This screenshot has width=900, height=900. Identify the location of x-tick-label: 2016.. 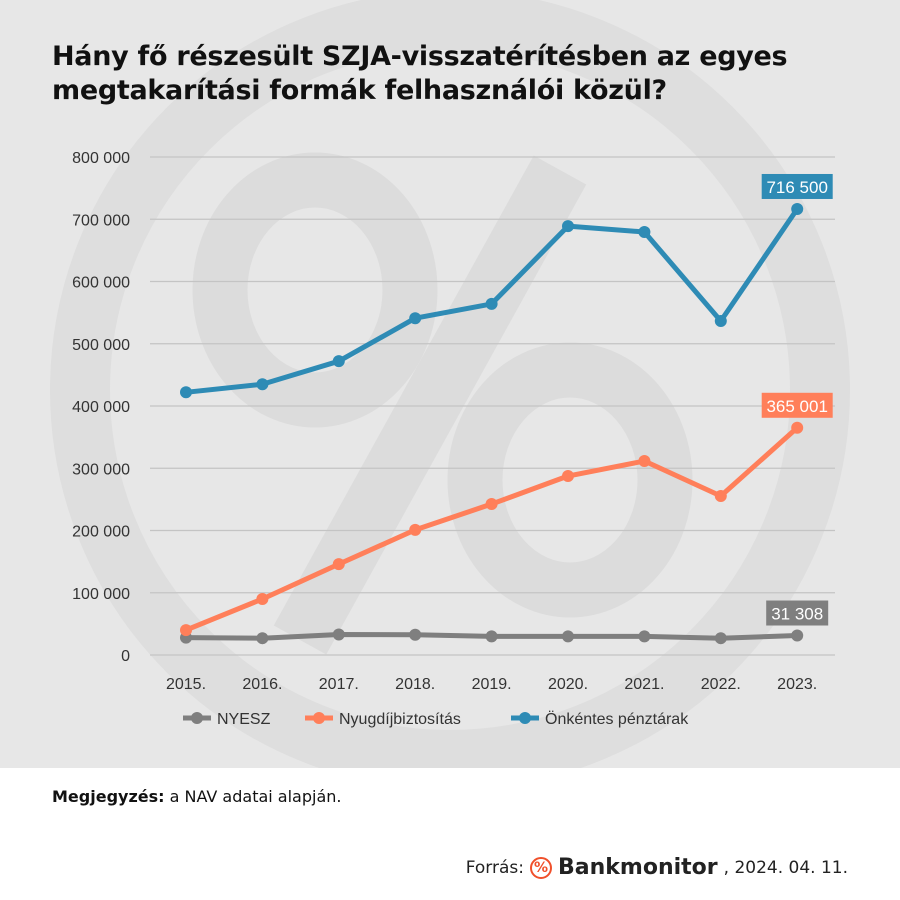
(262, 684).